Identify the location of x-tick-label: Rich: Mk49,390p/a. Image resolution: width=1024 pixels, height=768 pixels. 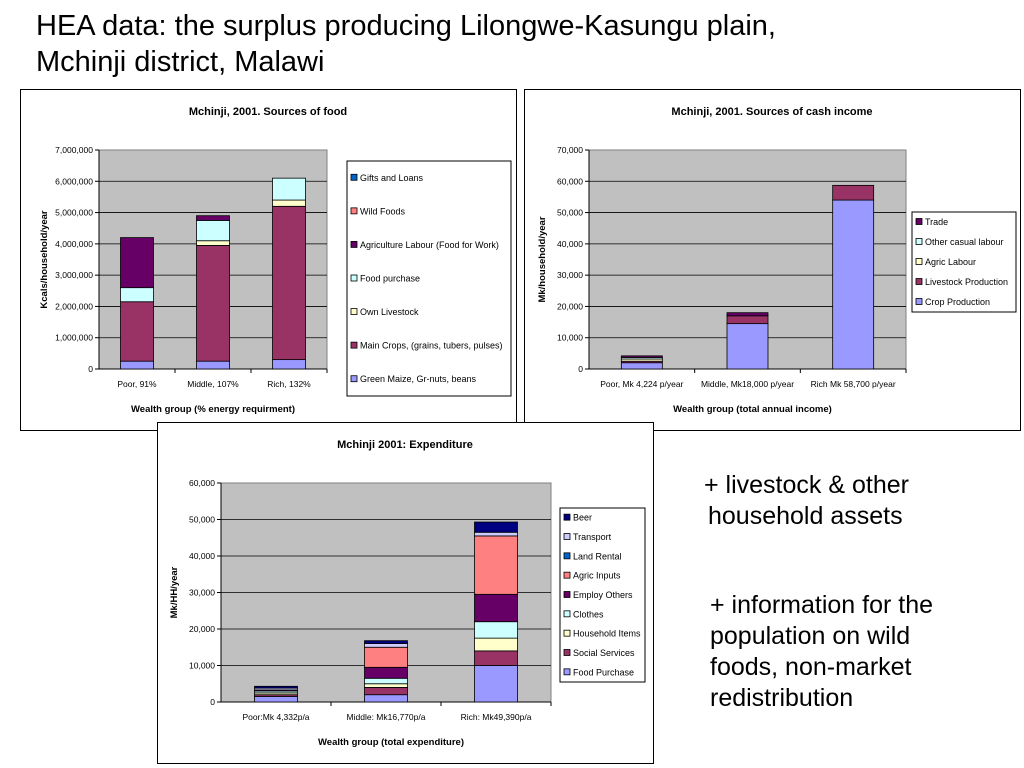
(496, 717).